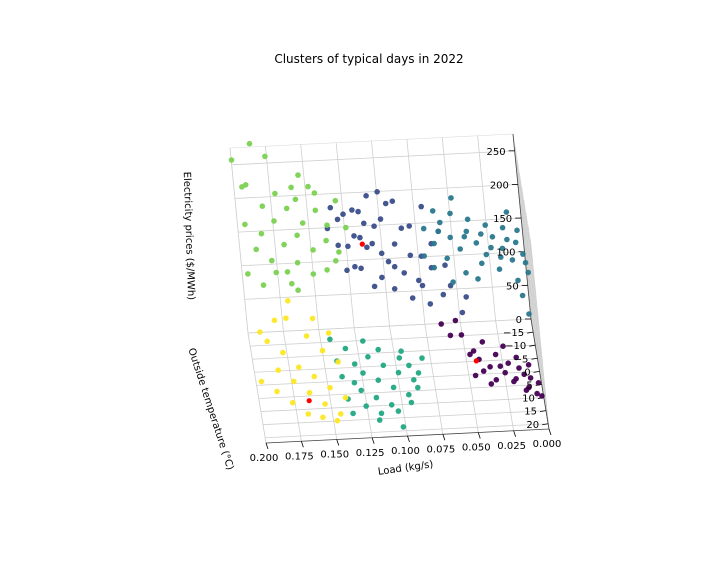 The height and width of the screenshot is (580, 720). I want to click on x-tick-label: 0.075, so click(441, 449).